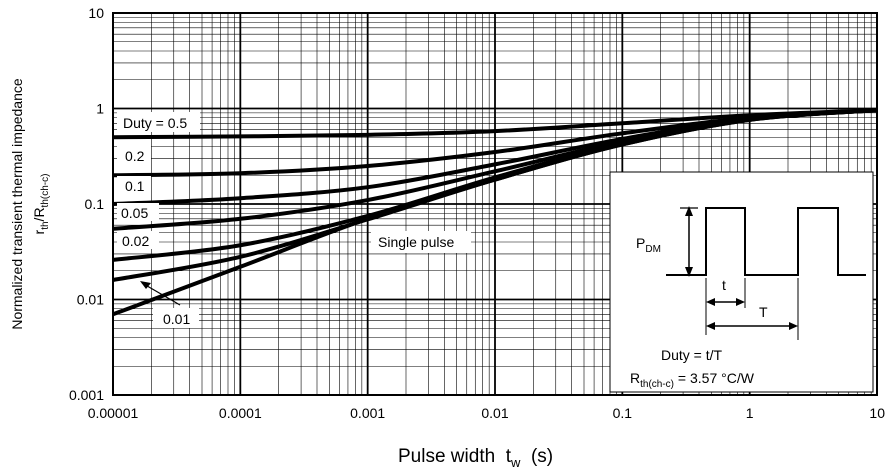  Describe the element at coordinates (17, 204) in the screenshot. I see `y-axis-label-line1: Normalized transient thermal impedance` at that location.